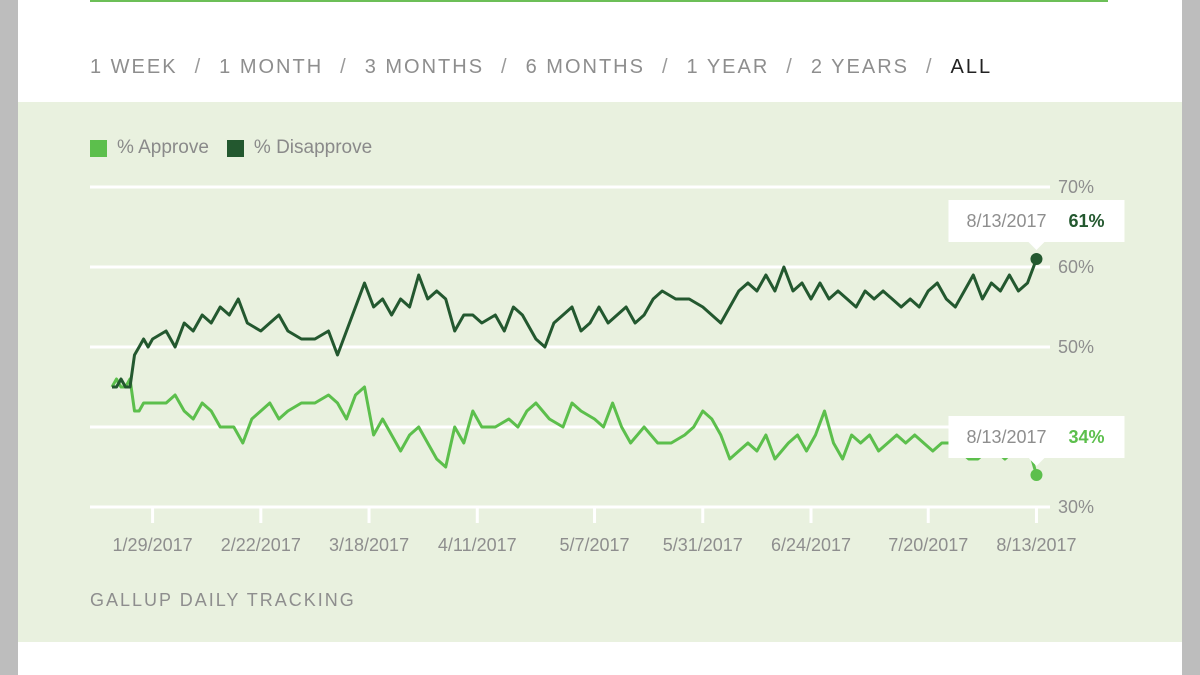 This screenshot has height=675, width=1200. What do you see at coordinates (313, 147) in the screenshot?
I see `legend-label: % Disapprove` at bounding box center [313, 147].